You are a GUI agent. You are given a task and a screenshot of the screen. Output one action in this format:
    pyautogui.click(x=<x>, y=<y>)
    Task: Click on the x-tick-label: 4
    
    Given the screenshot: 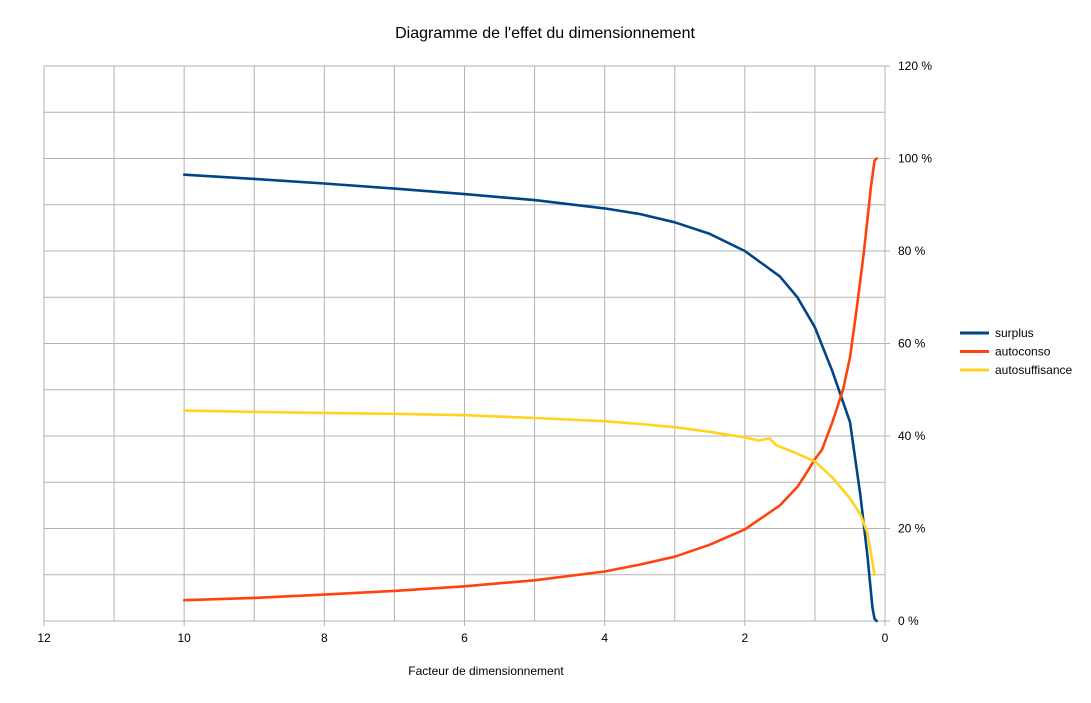 What is the action you would take?
    pyautogui.click(x=604, y=638)
    